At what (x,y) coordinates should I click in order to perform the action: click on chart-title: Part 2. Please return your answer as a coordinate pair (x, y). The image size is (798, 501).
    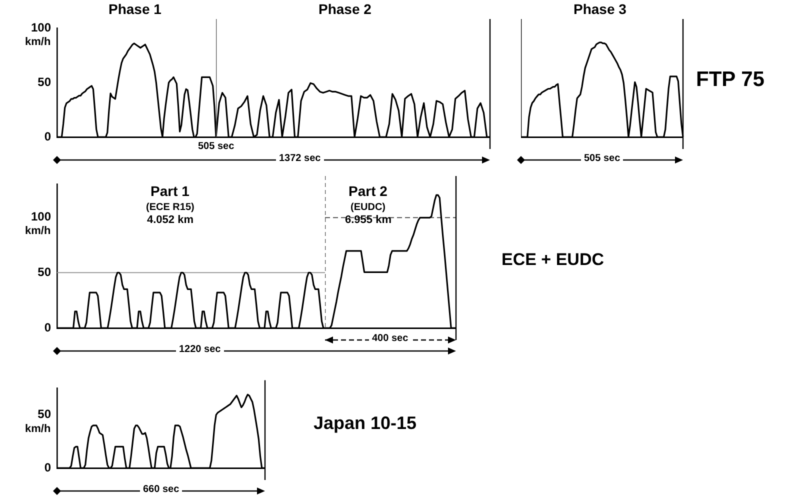
    Looking at the image, I should click on (368, 191).